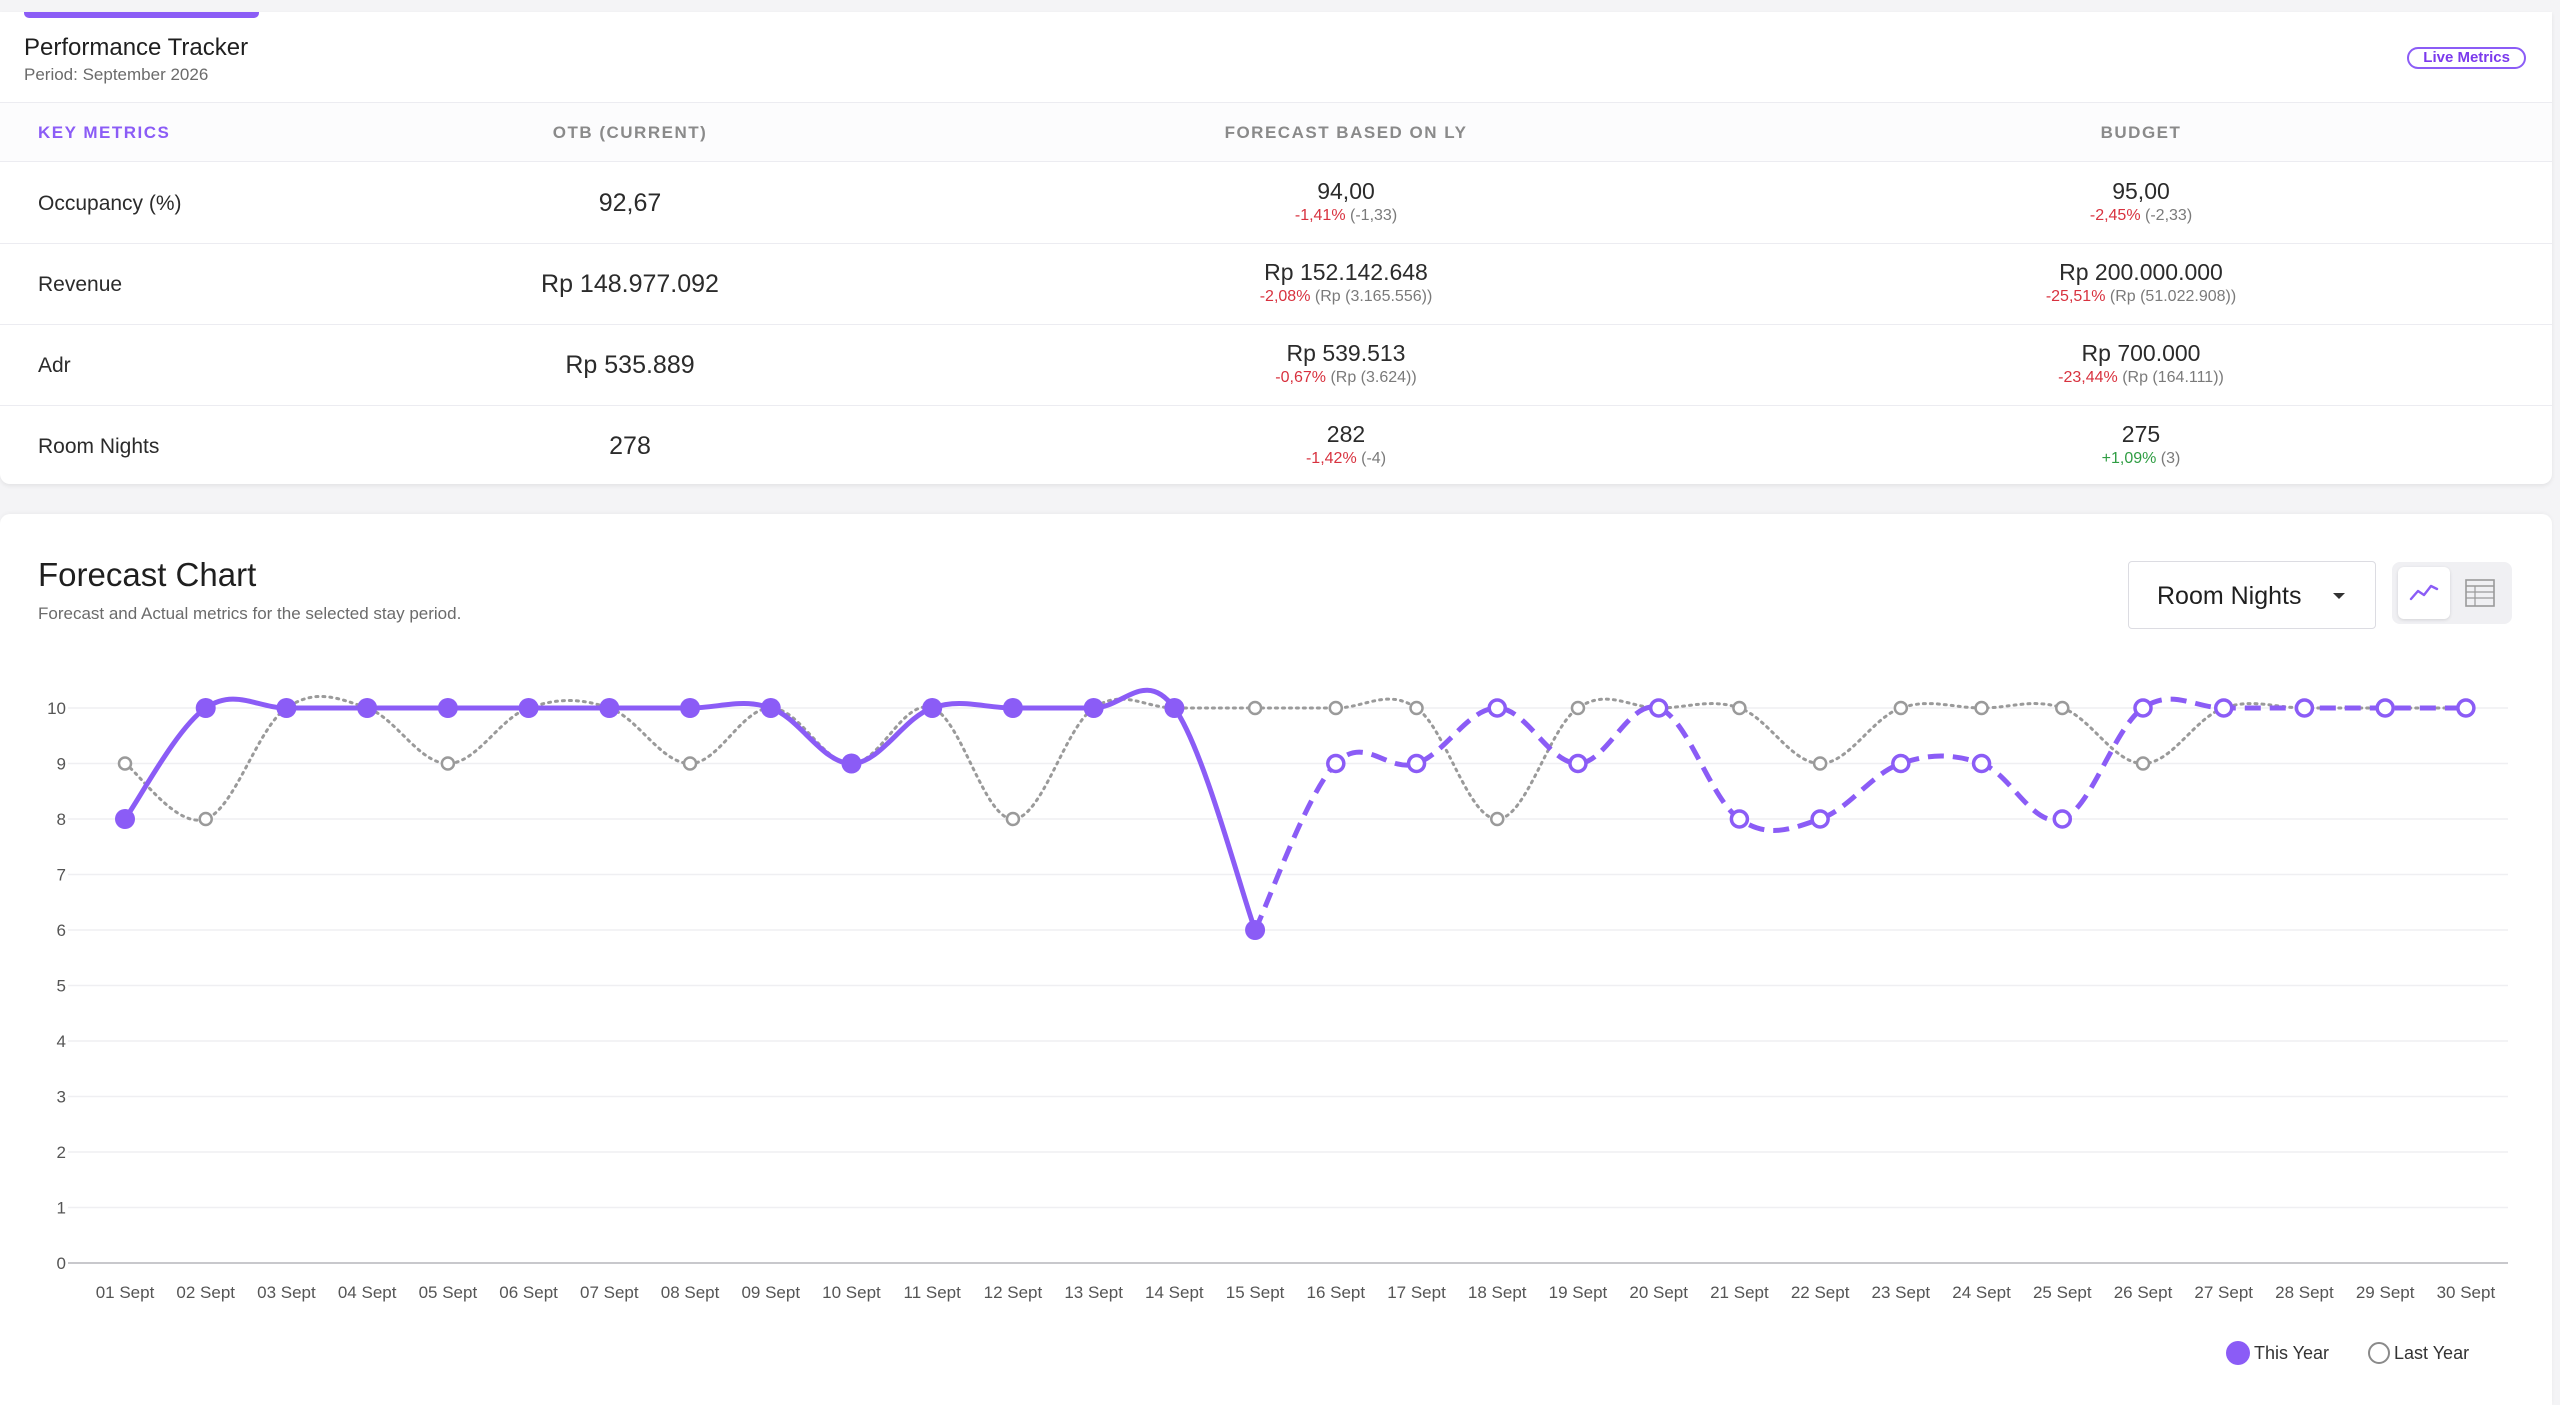 The height and width of the screenshot is (1405, 2560). What do you see at coordinates (690, 1292) in the screenshot?
I see `x-tick-label: 08 Sept` at bounding box center [690, 1292].